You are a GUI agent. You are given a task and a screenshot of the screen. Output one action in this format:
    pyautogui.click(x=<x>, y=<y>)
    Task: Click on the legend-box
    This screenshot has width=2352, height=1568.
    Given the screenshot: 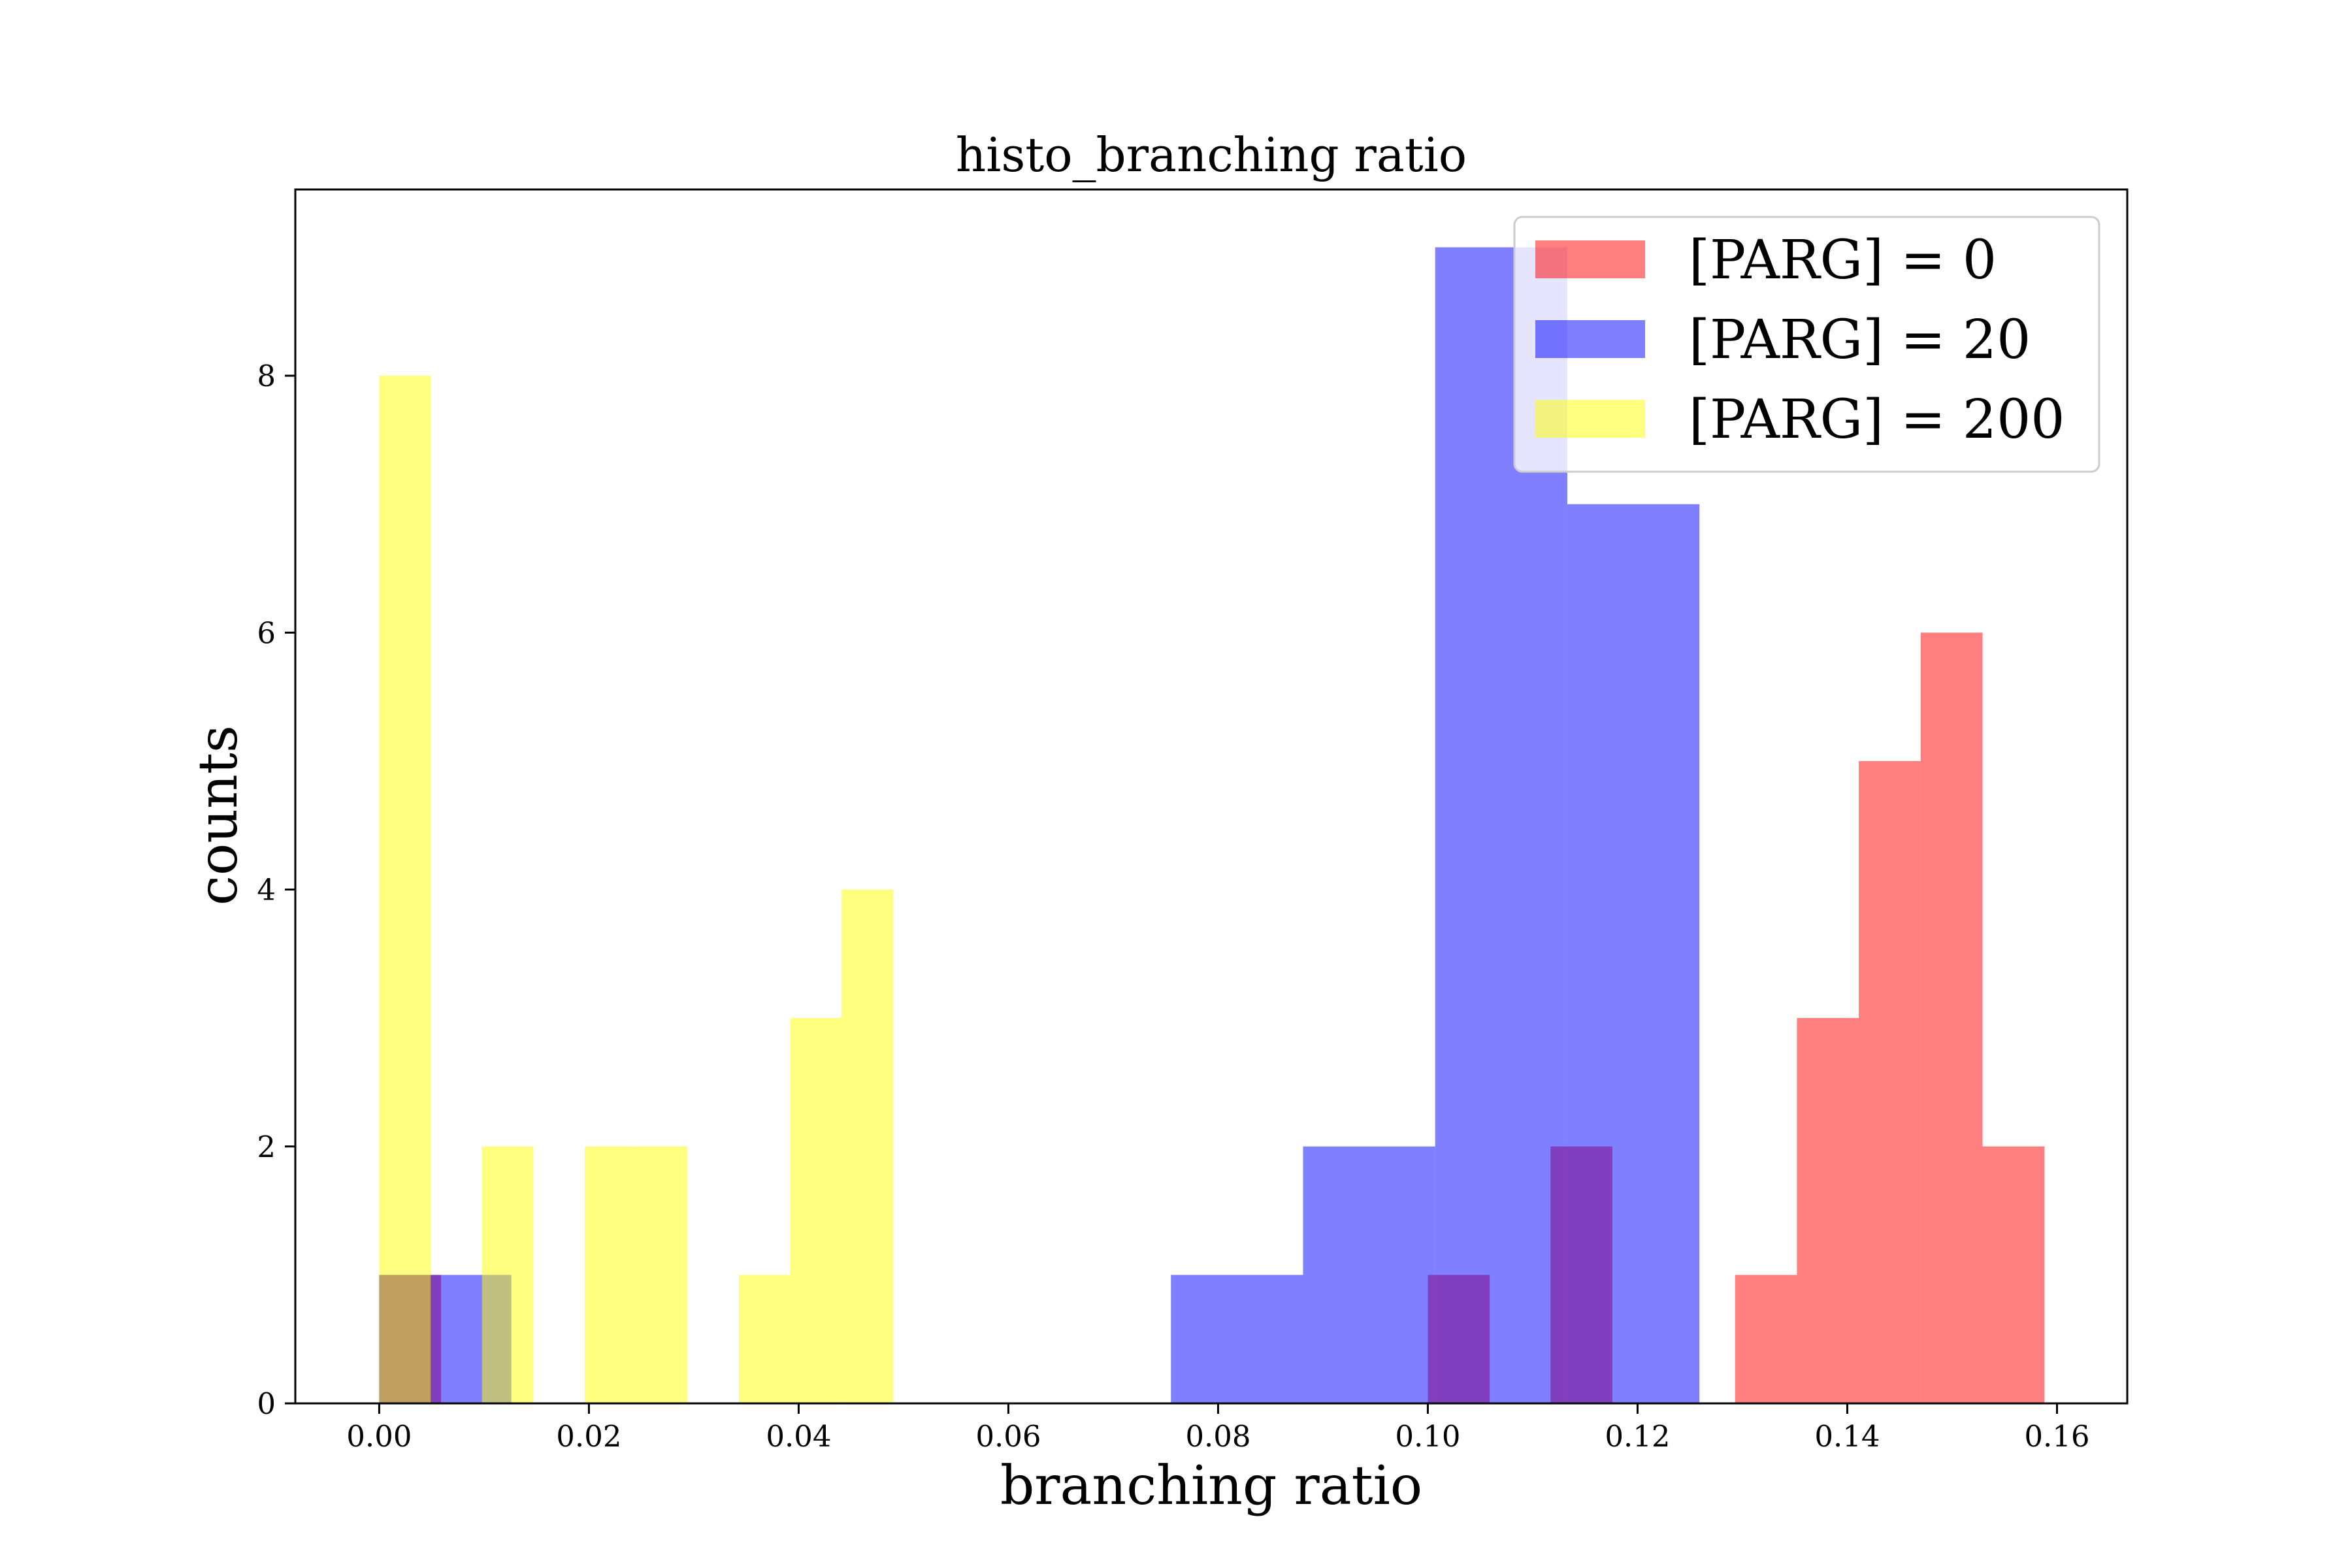 What is the action you would take?
    pyautogui.click(x=1806, y=344)
    